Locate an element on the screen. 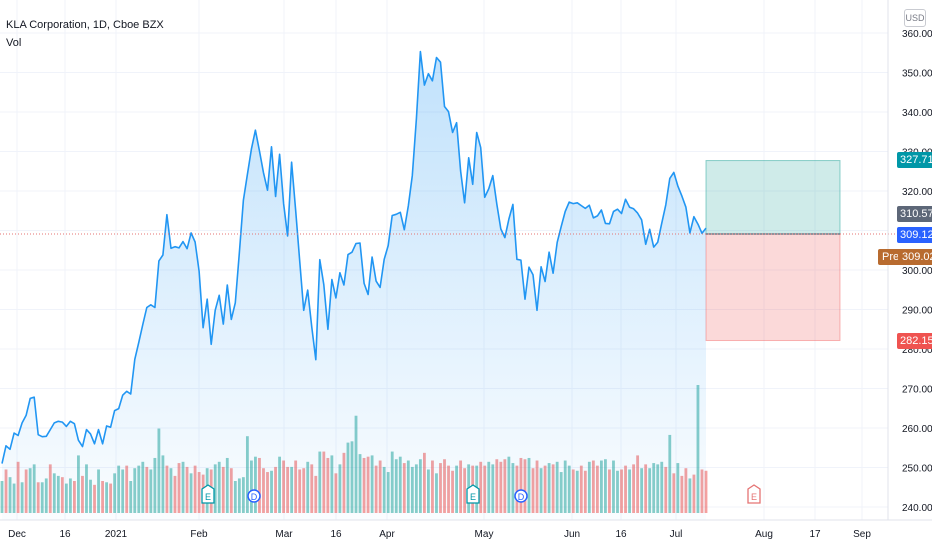 The image size is (932, 555). price-tick-label: 280.00 is located at coordinates (917, 350).